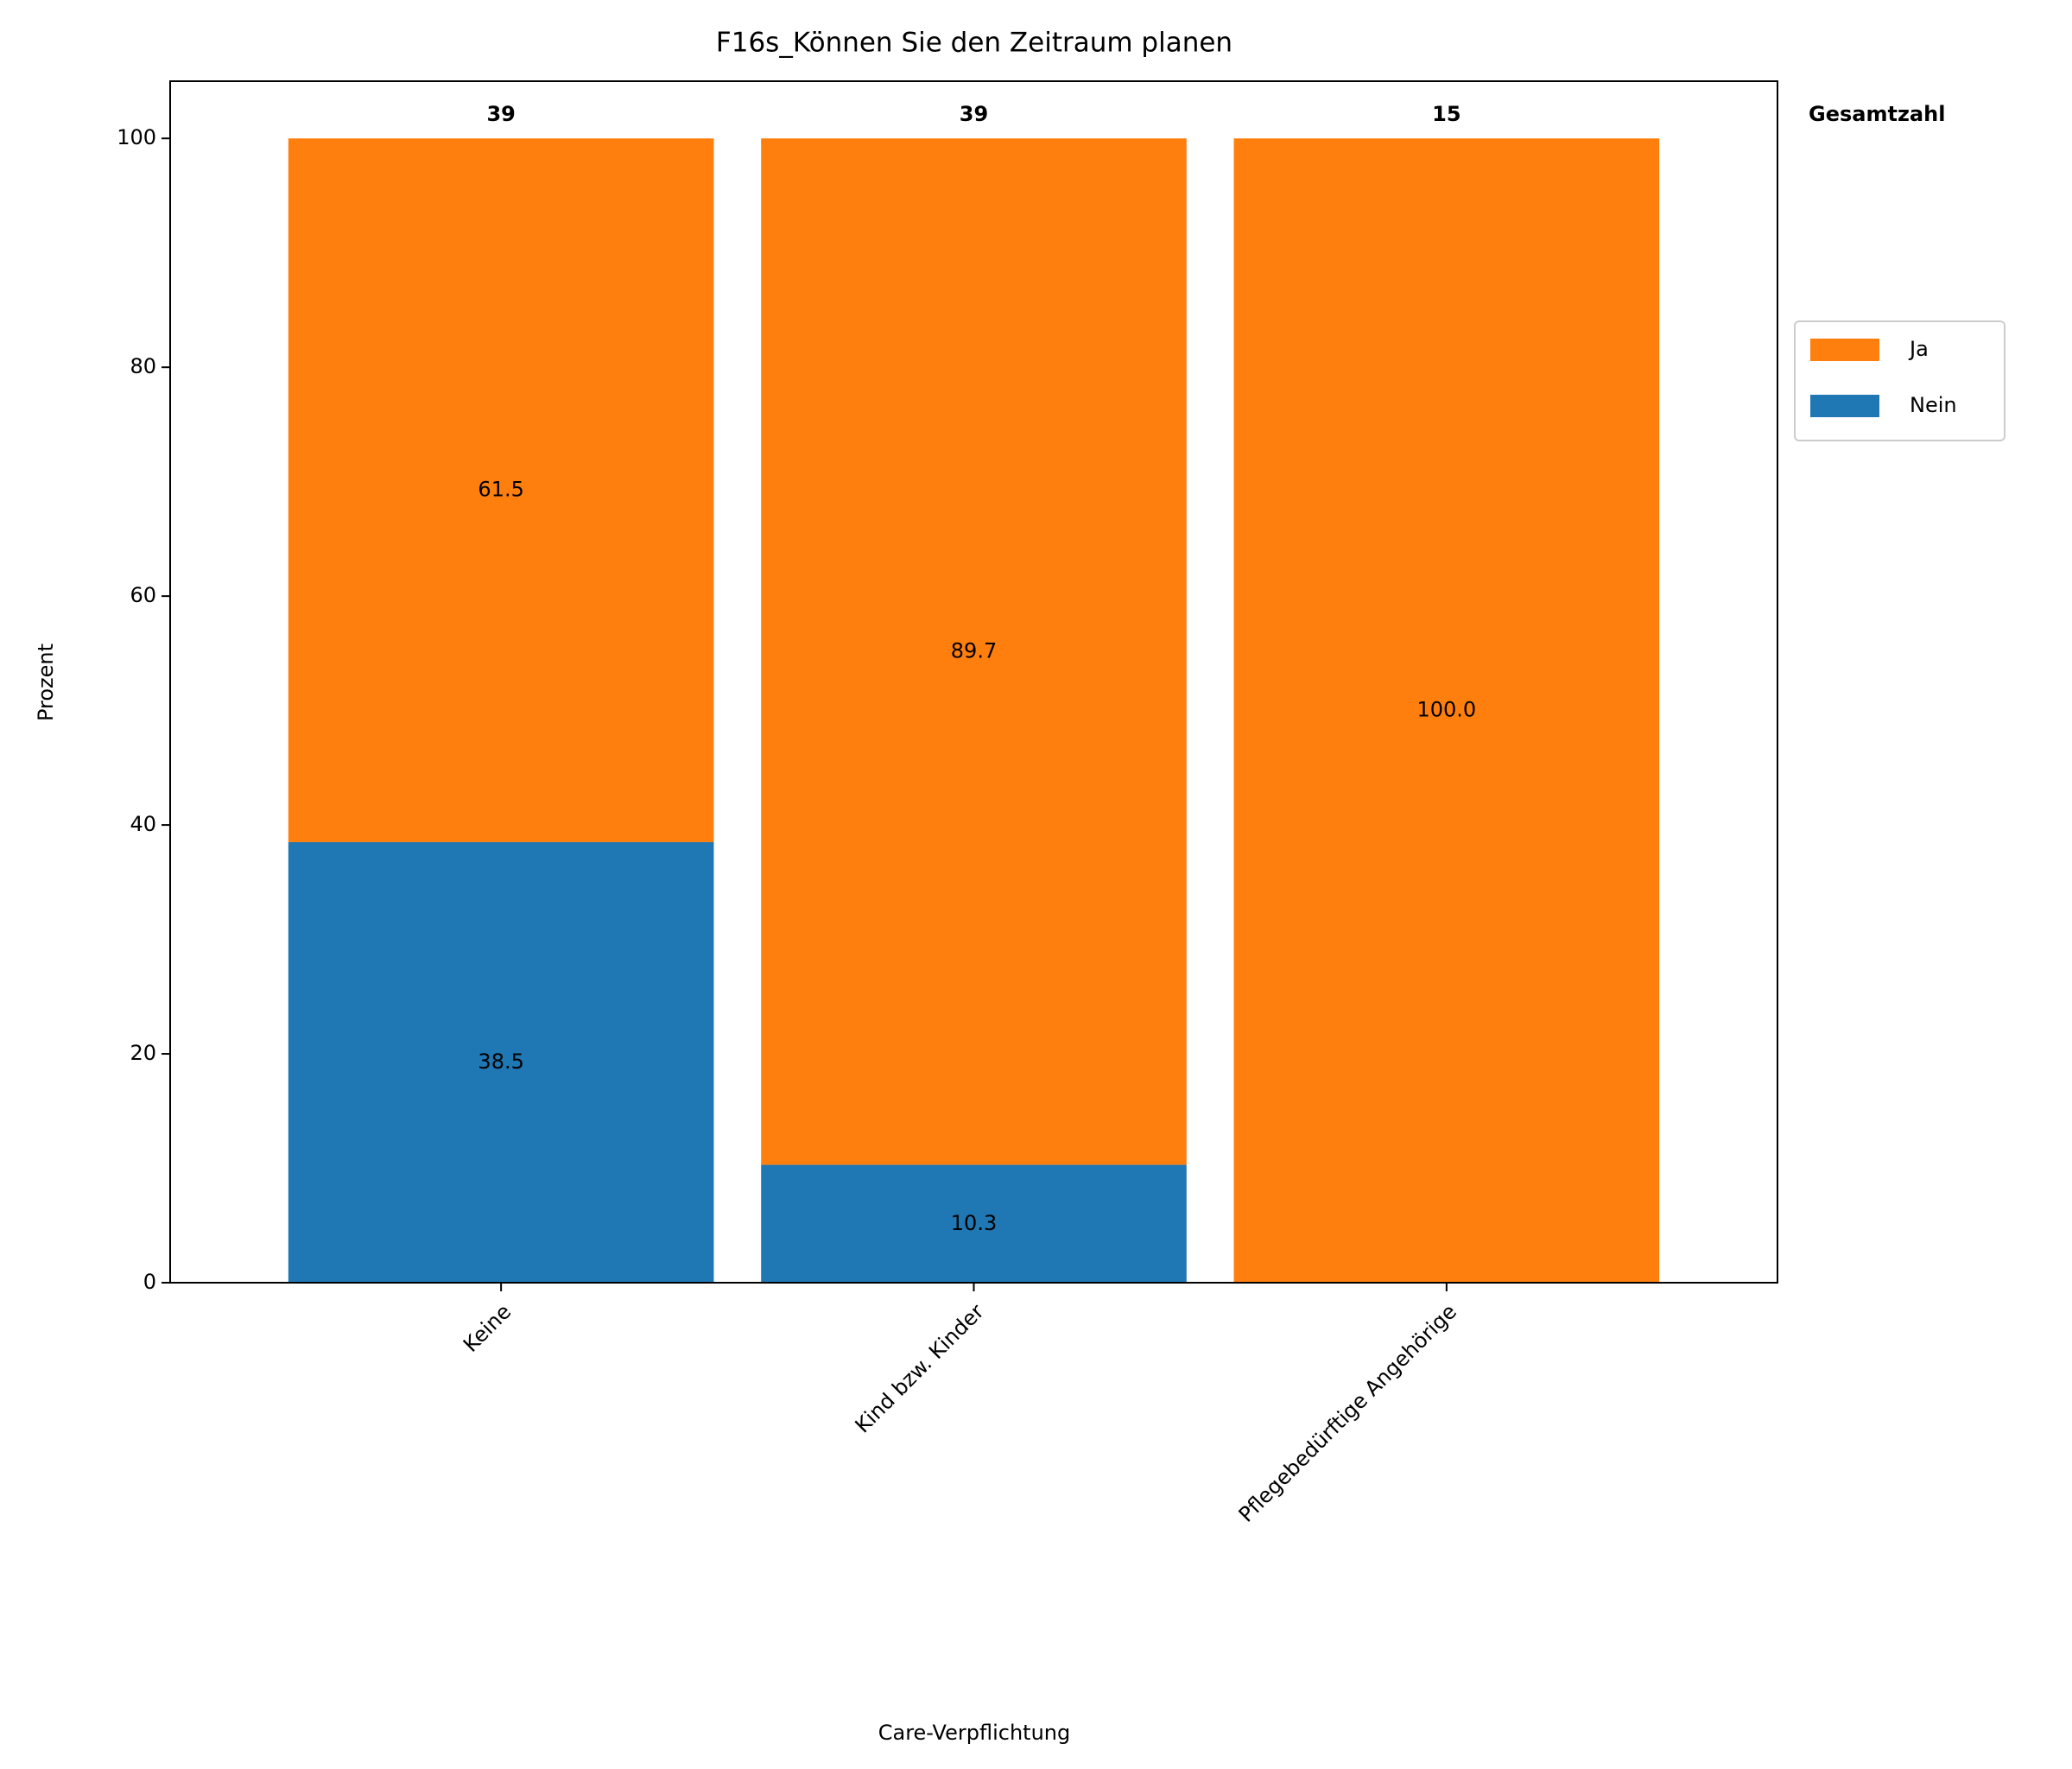  What do you see at coordinates (920, 1368) in the screenshot?
I see `x-tick-label: Kind bzw. Kinder` at bounding box center [920, 1368].